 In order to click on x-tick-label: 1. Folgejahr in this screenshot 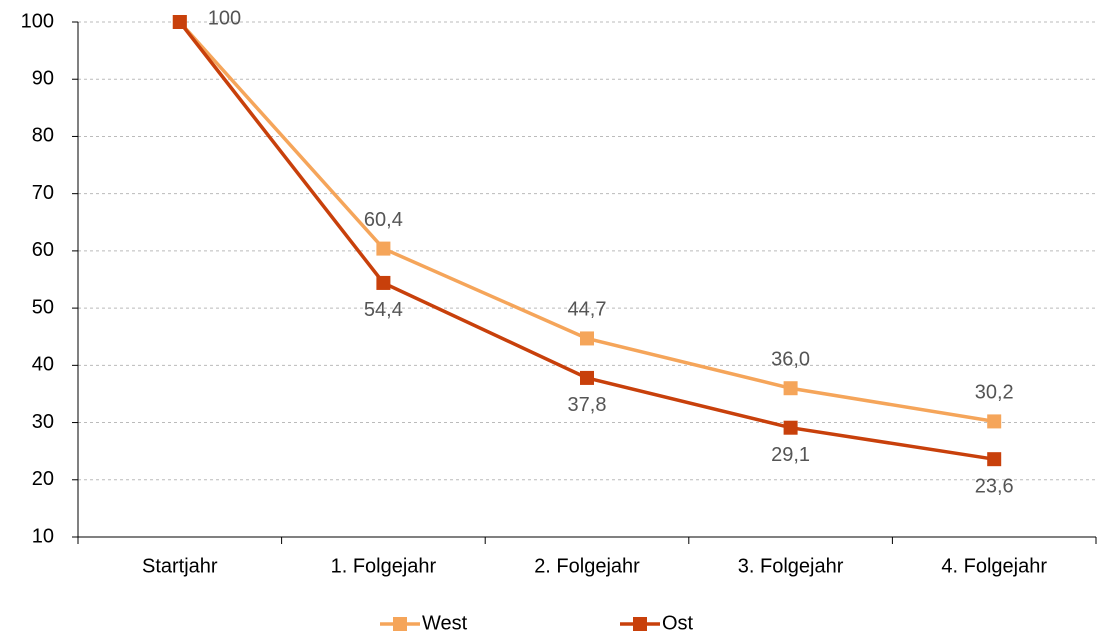, I will do `click(384, 566)`.